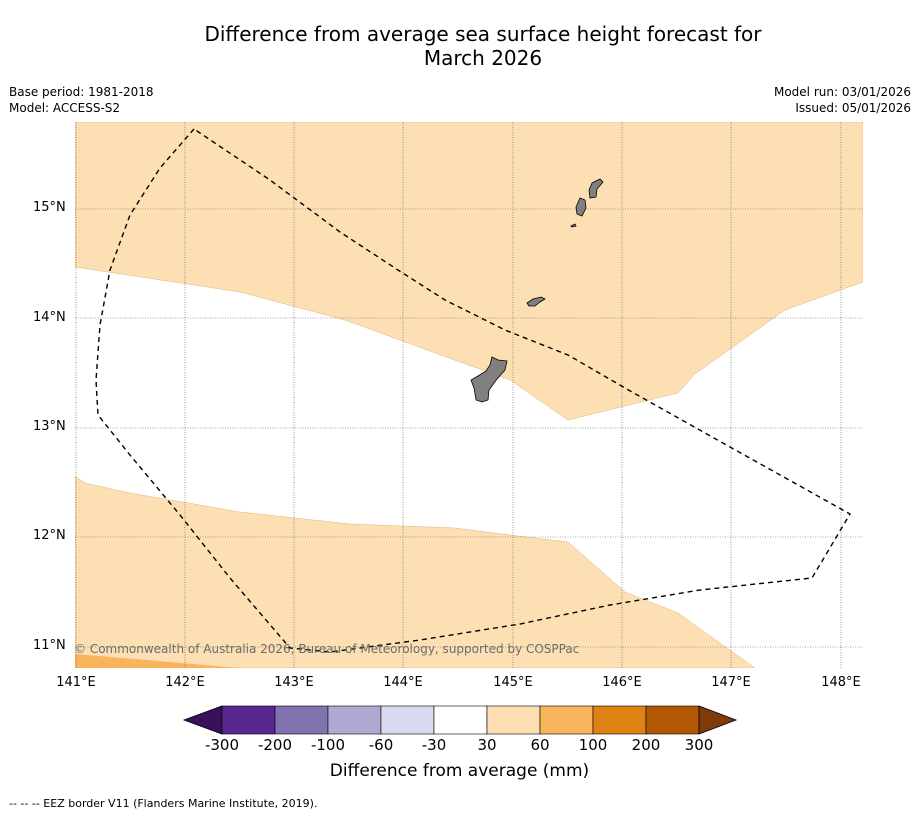  Describe the element at coordinates (49, 207) in the screenshot. I see `lat-tick-15: 15°N` at that location.